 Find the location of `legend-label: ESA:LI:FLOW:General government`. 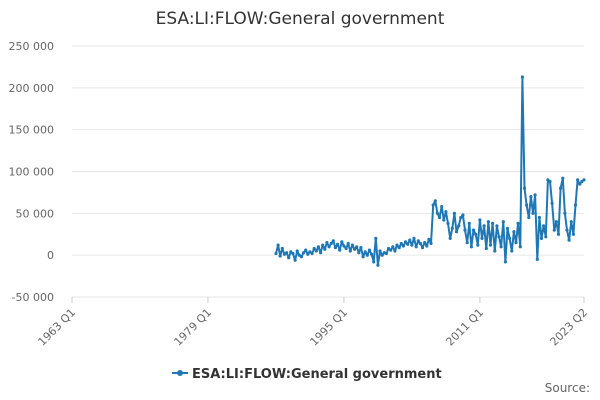

legend-label: ESA:LI:FLOW:General government is located at coordinates (317, 374).